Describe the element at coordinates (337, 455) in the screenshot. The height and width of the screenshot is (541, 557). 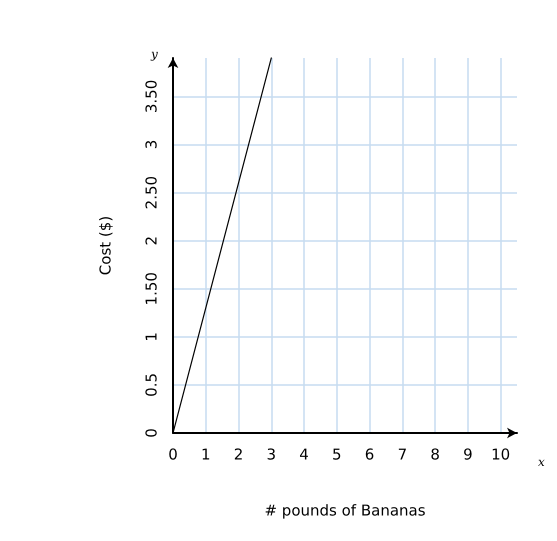
I see `x-tick-label: 5` at that location.